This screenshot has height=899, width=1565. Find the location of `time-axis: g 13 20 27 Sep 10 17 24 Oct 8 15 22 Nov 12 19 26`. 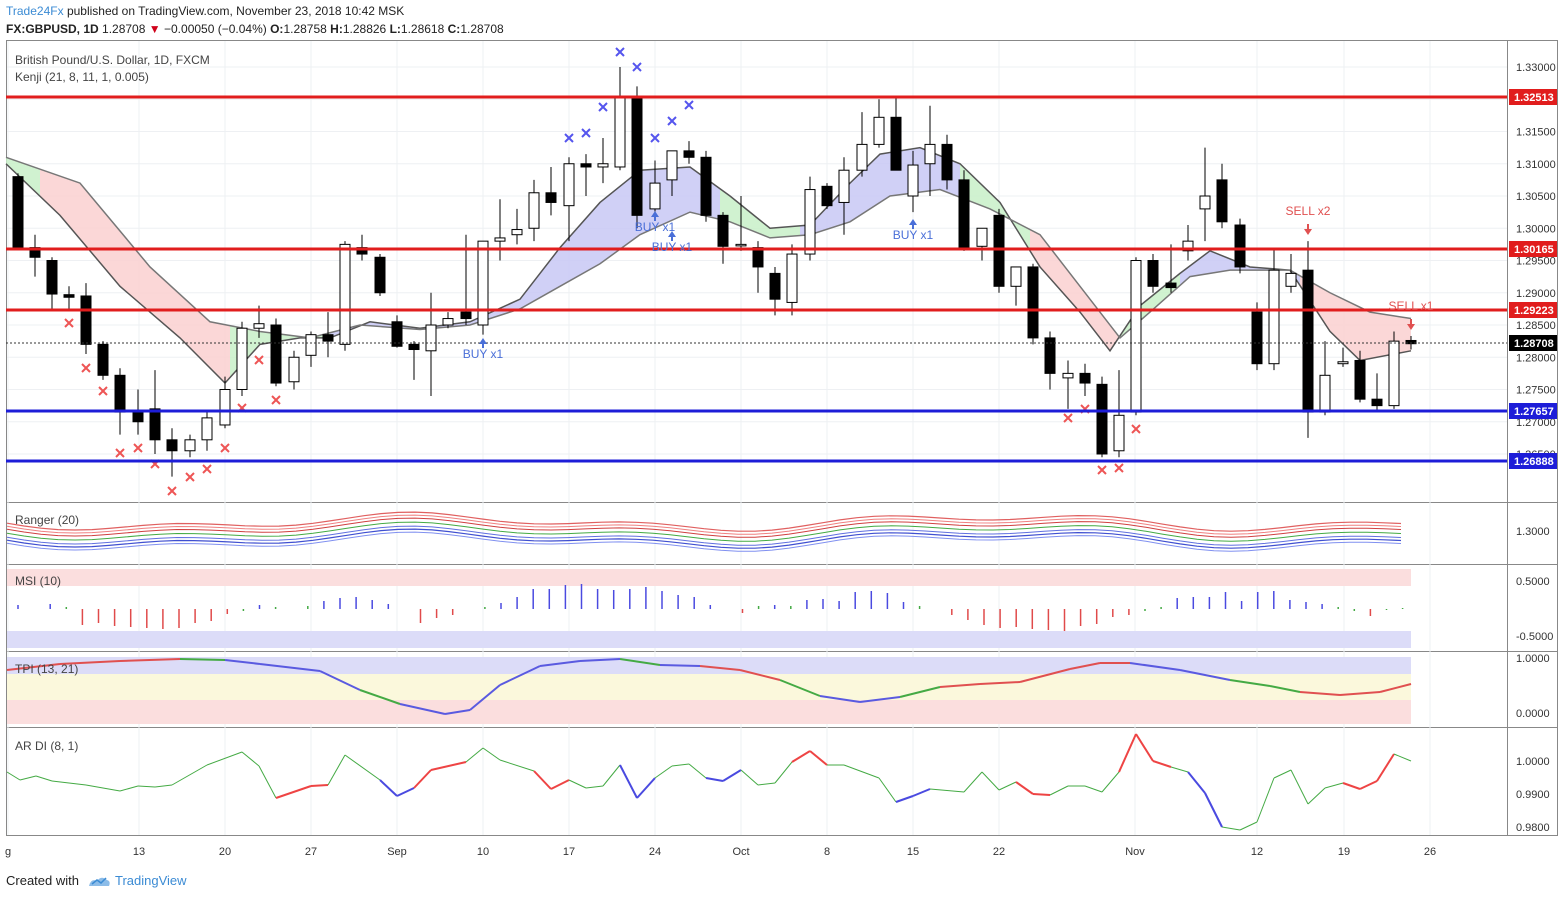

time-axis: g 13 20 27 Sep 10 17 24 Oct 8 15 22 Nov 12 19 26 is located at coordinates (720, 852).